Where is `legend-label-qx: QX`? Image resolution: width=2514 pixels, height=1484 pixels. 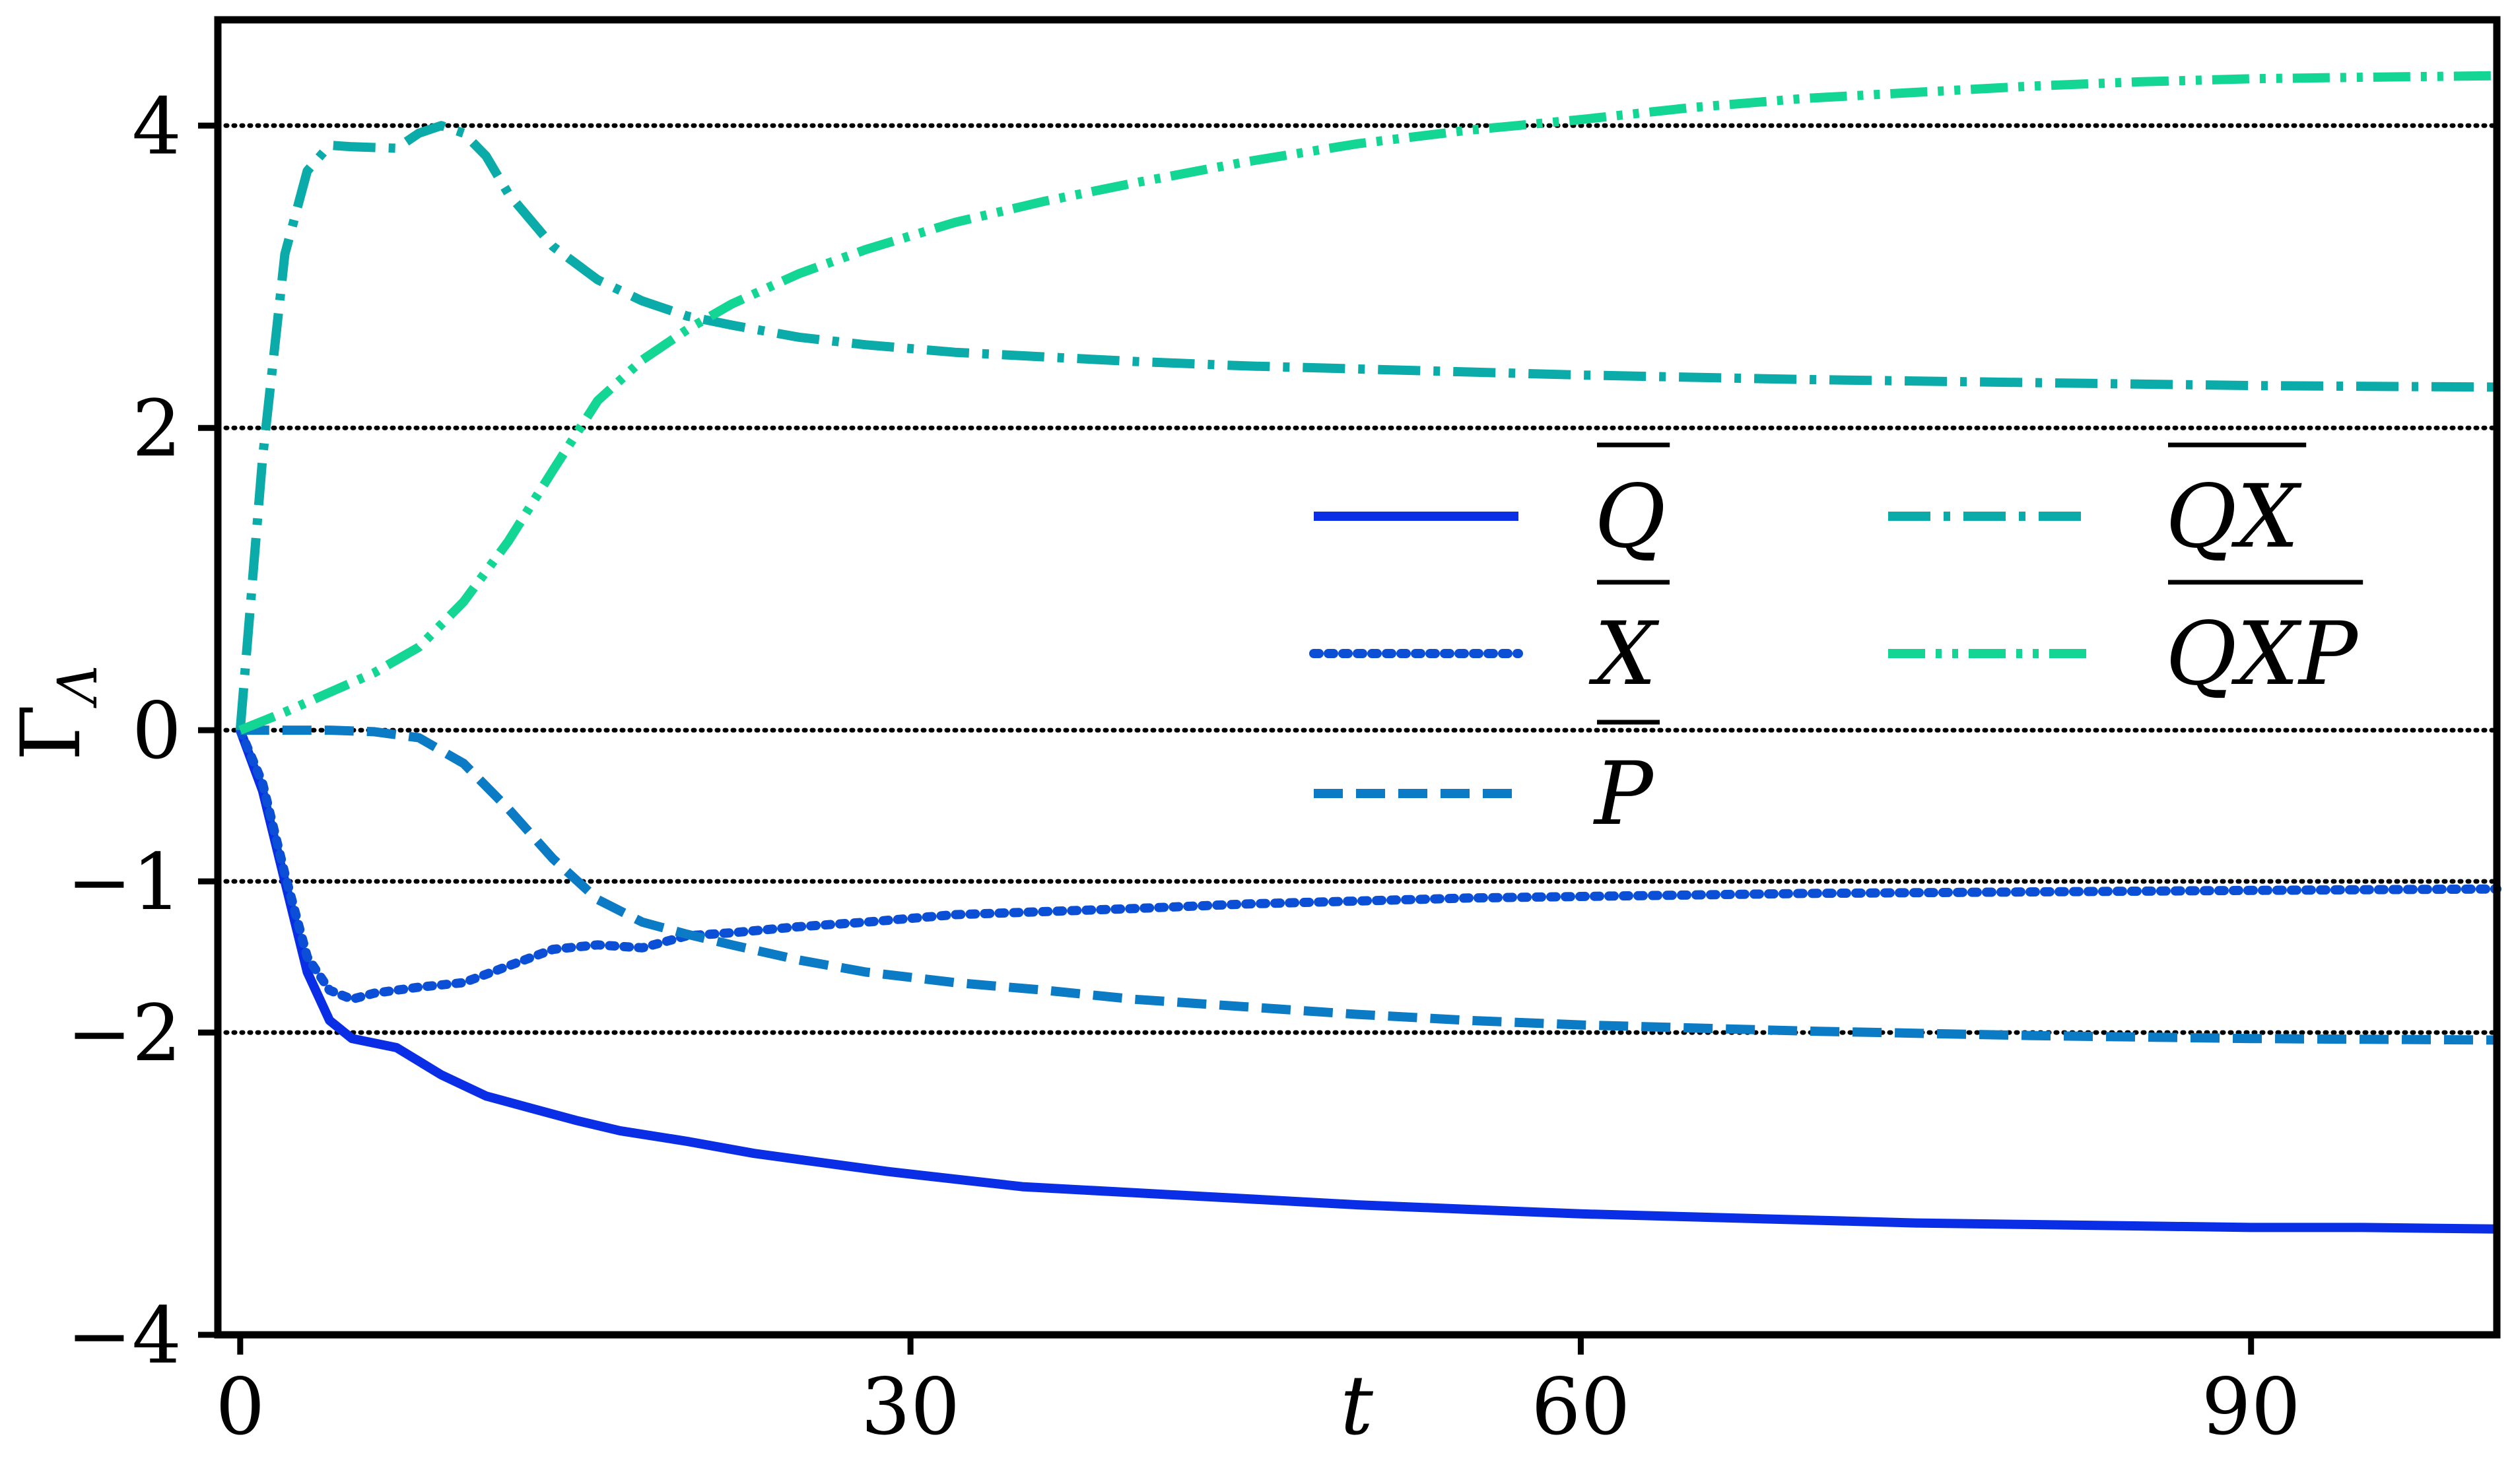 legend-label-qx: QX is located at coordinates (2233, 517).